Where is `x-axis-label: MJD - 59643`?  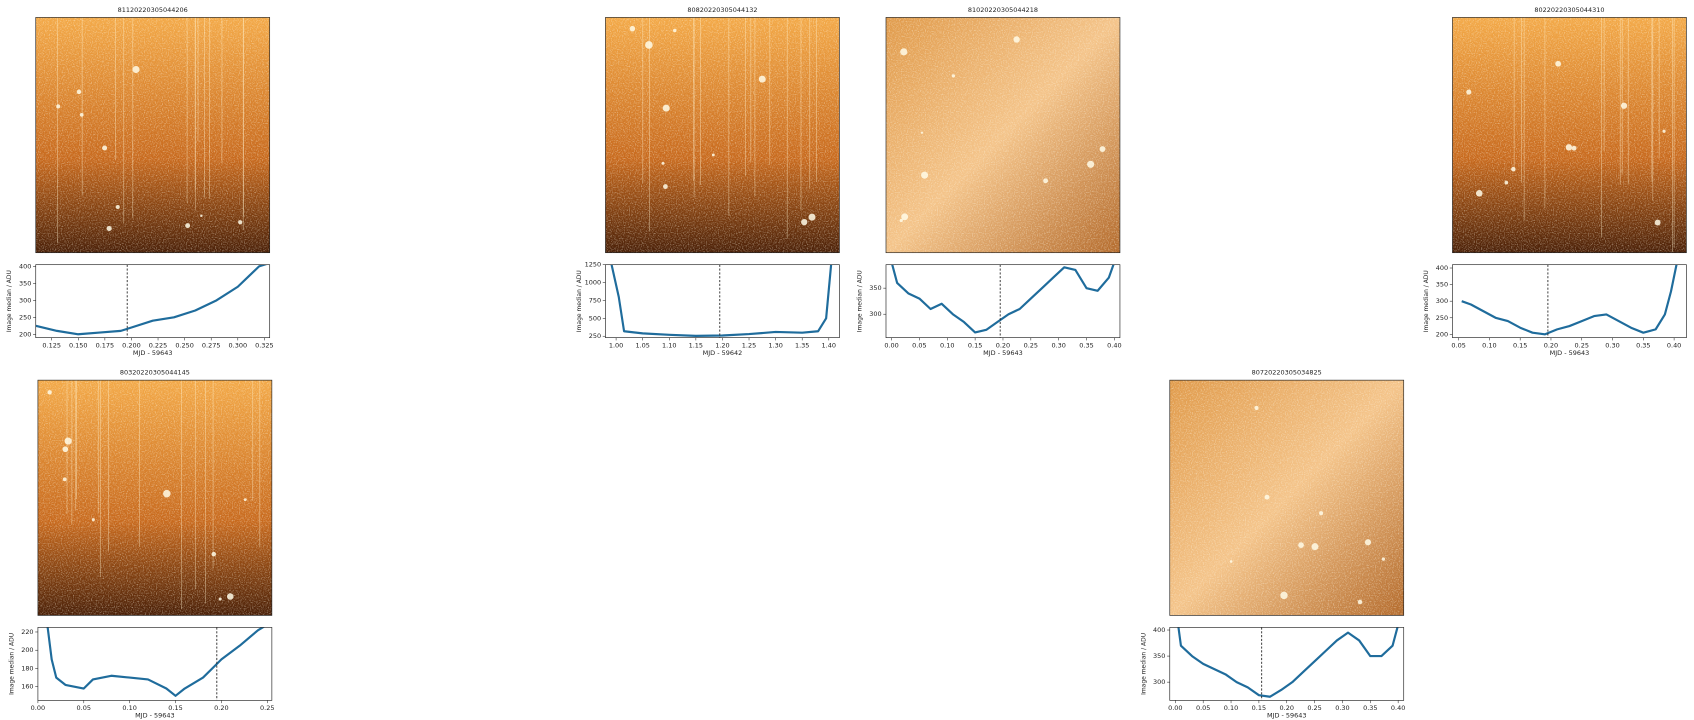
x-axis-label: MJD - 59643 is located at coordinates (1003, 353).